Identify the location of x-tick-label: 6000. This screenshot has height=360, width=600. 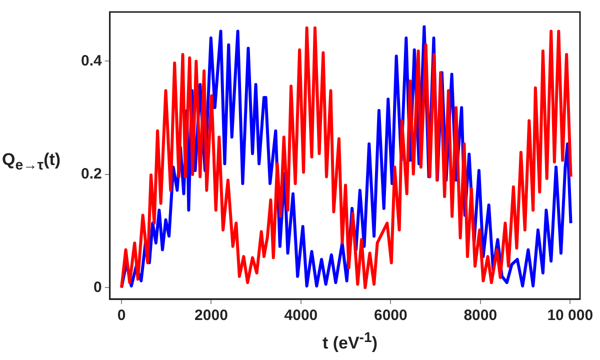
(391, 315).